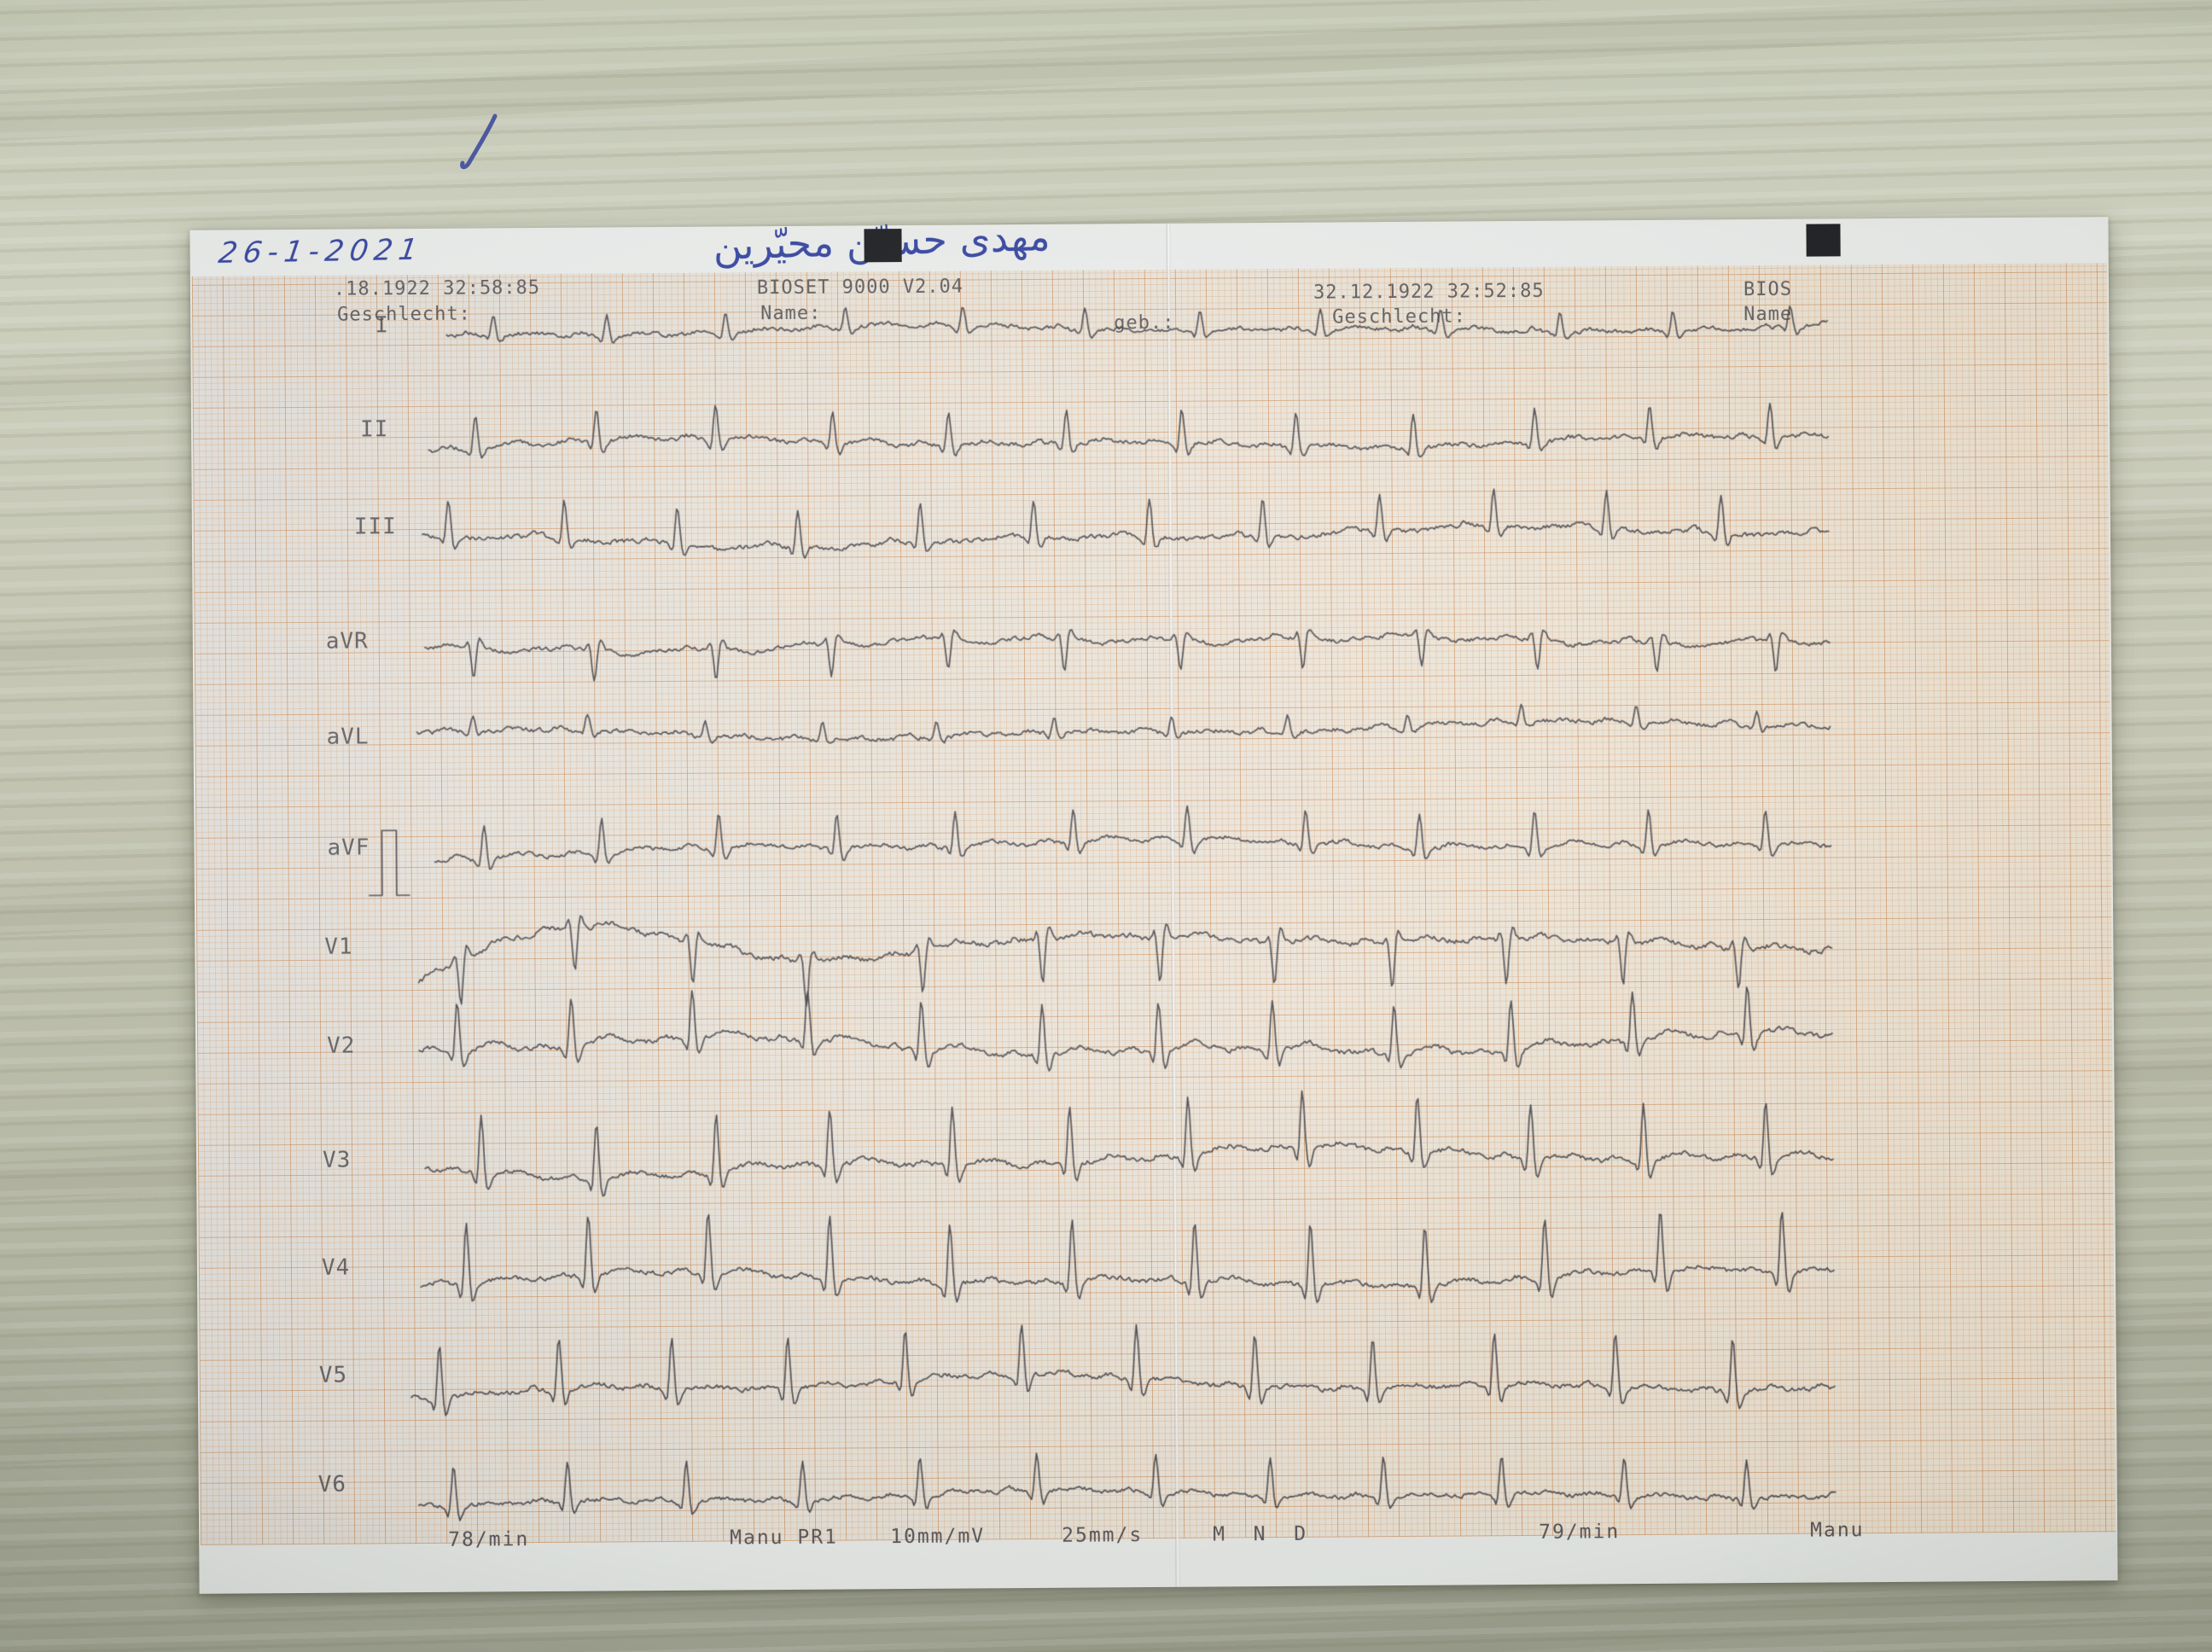 This screenshot has width=2212, height=1652. What do you see at coordinates (1103, 1535) in the screenshot?
I see `footer-label-25mm/s: 25mm/s` at bounding box center [1103, 1535].